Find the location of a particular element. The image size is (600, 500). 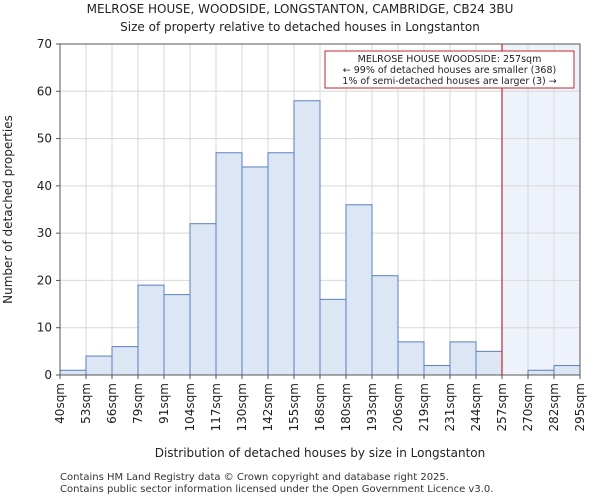

highlight-region is located at coordinates (541, 209).